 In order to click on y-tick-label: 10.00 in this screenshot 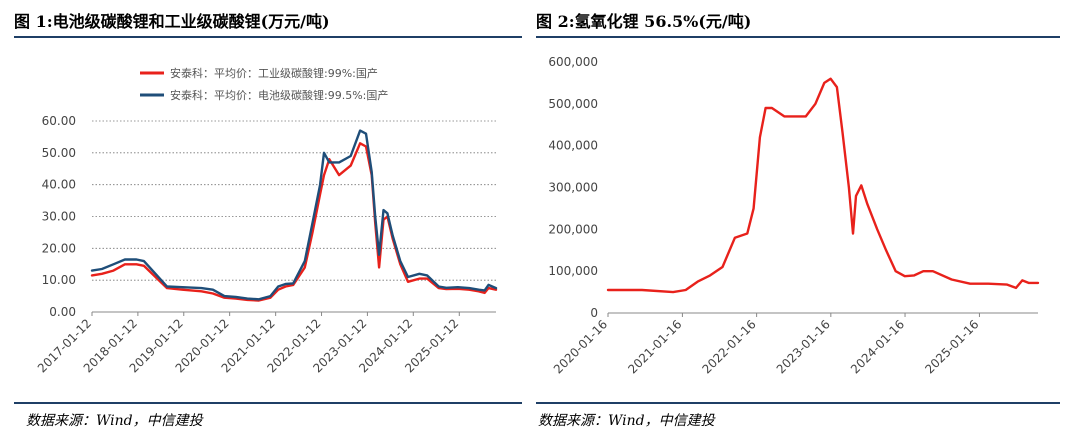, I will do `click(59, 280)`.